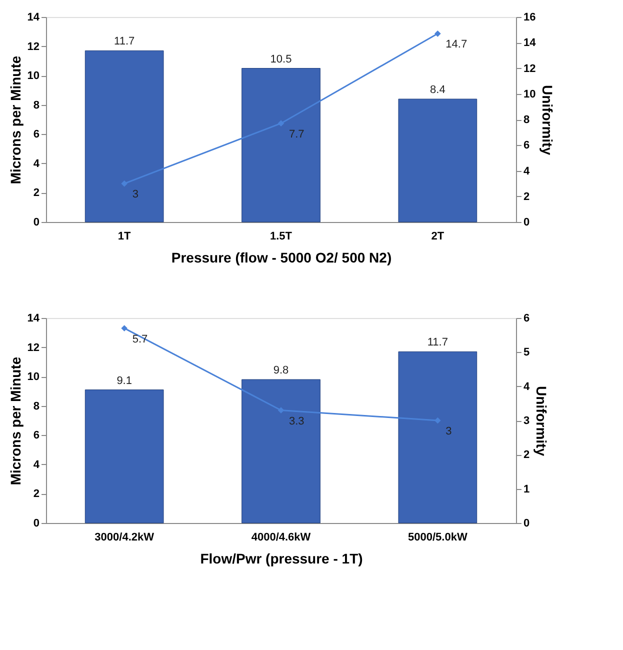 This screenshot has width=623, height=650. What do you see at coordinates (140, 339) in the screenshot?
I see `data-label: 5.7` at bounding box center [140, 339].